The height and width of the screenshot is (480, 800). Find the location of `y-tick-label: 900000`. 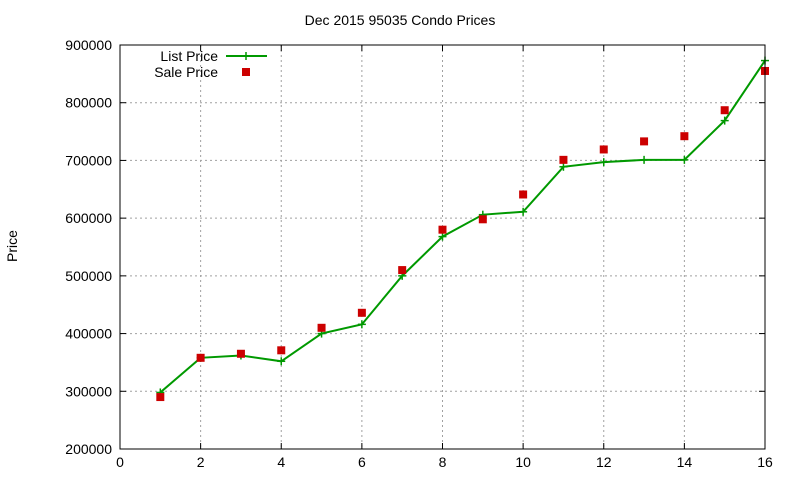

y-tick-label: 900000 is located at coordinates (88, 45).